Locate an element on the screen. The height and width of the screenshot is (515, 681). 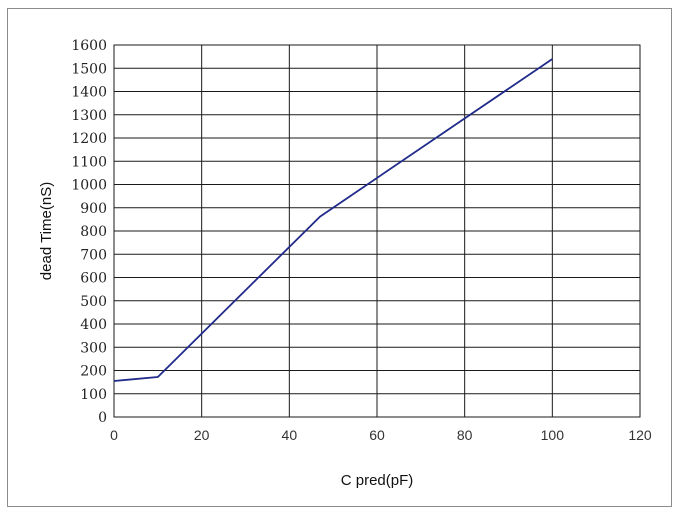
y-tick-label-7: 700 is located at coordinates (93, 255).